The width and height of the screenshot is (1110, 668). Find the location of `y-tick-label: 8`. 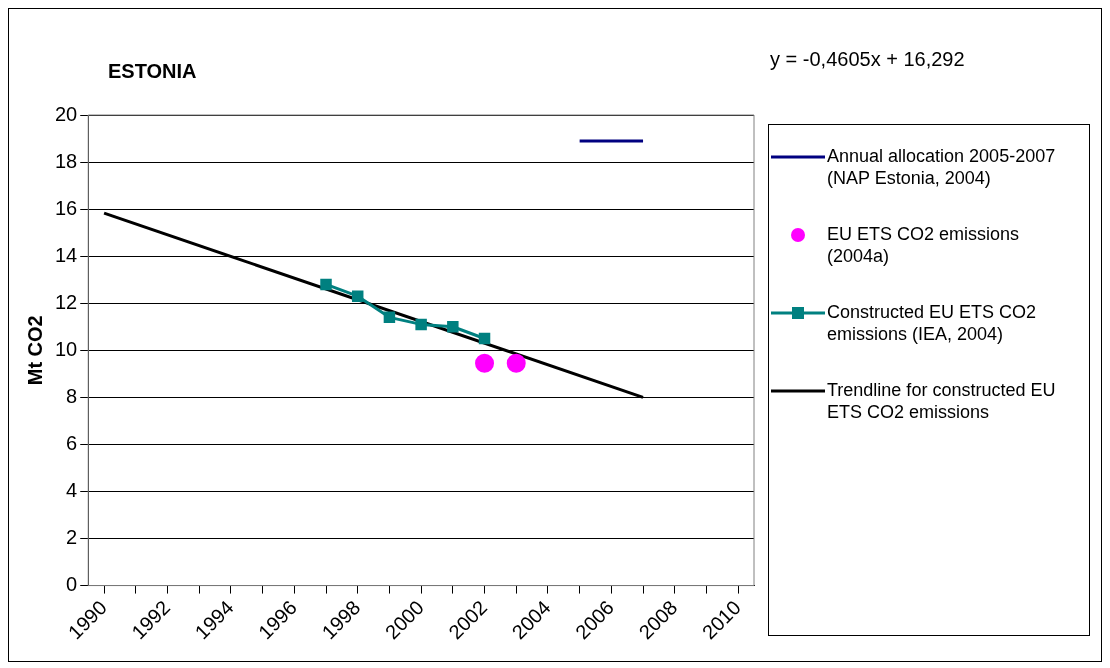

y-tick-label: 8 is located at coordinates (72, 395).